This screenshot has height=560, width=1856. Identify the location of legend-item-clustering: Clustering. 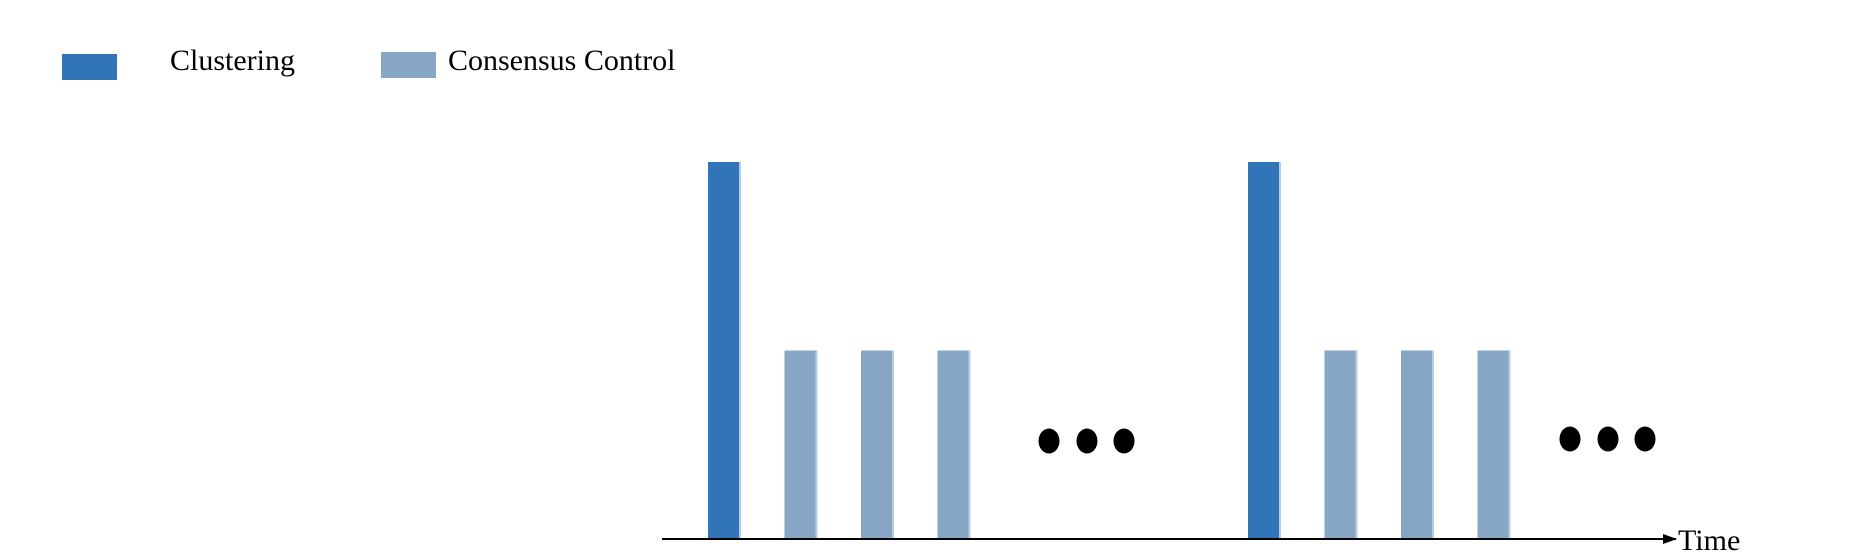
(178, 62).